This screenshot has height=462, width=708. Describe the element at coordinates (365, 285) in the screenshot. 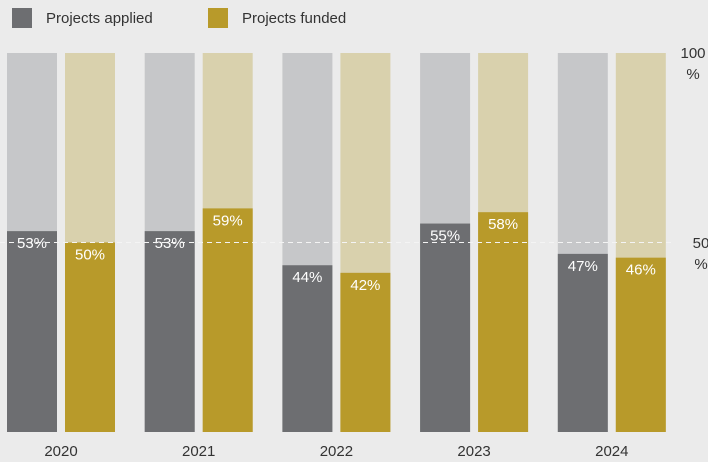

I see `value-label: 42%` at that location.